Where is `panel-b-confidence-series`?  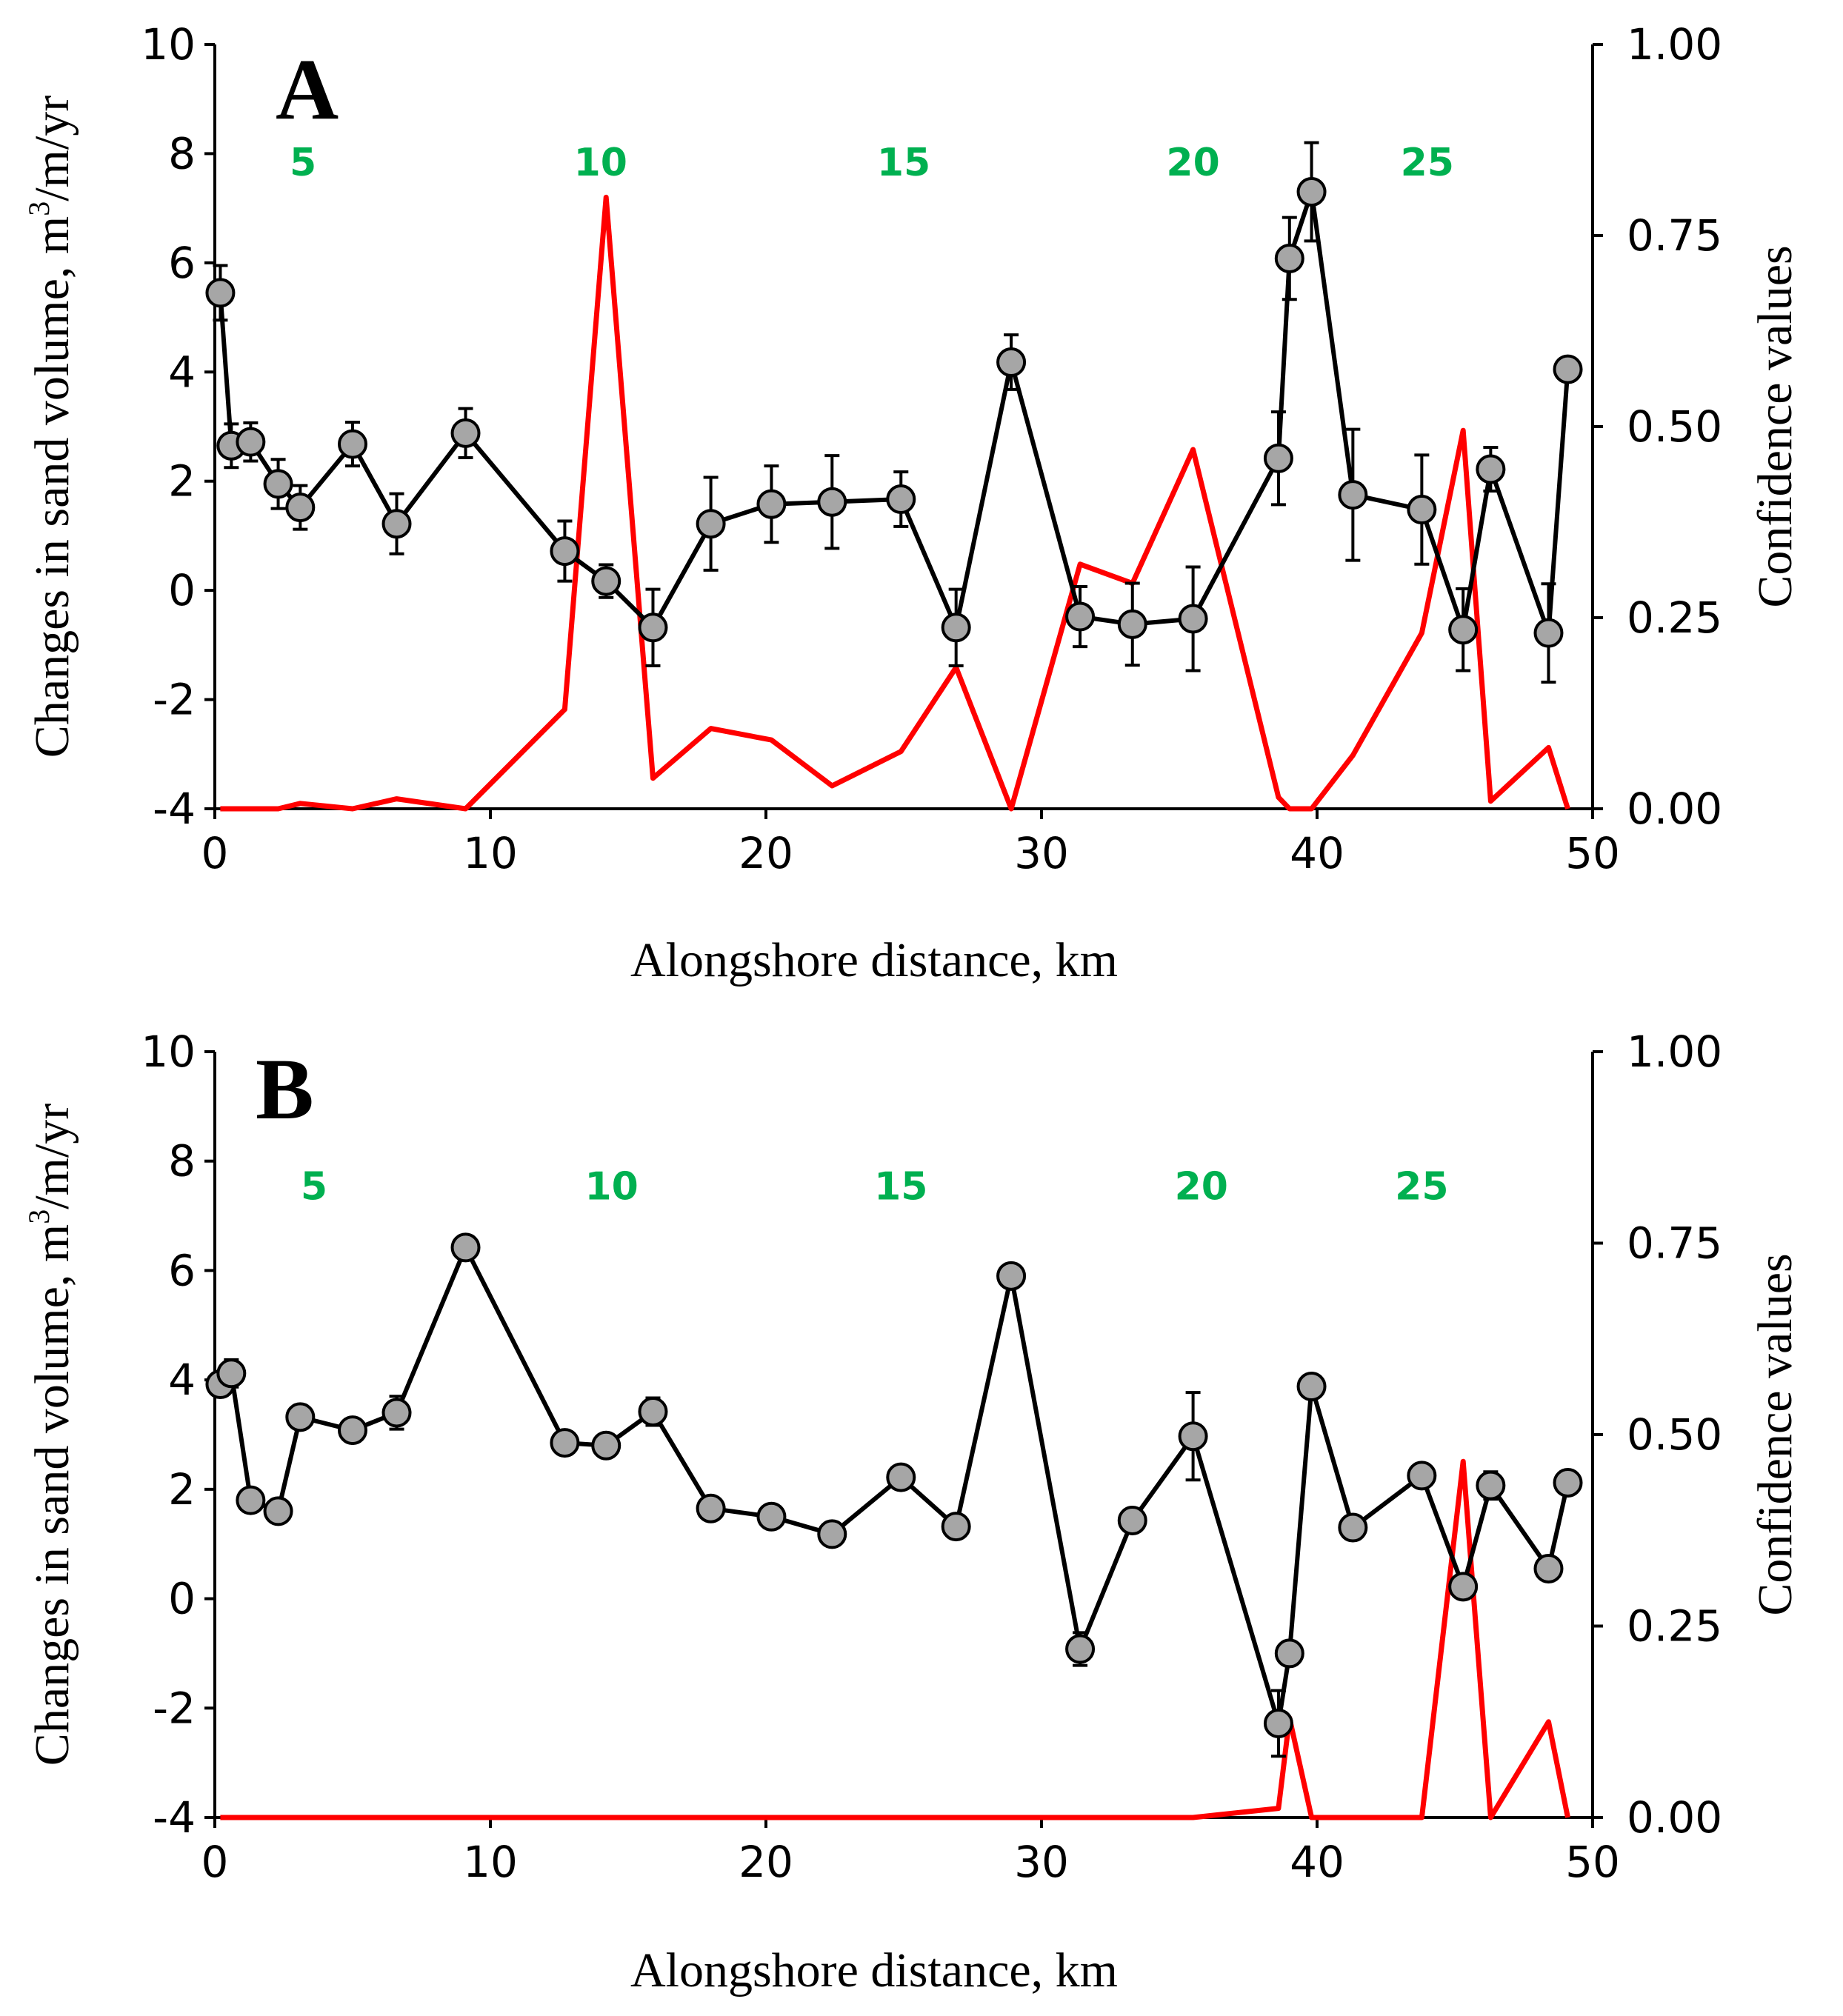
panel-b-confidence-series is located at coordinates (895, 1639).